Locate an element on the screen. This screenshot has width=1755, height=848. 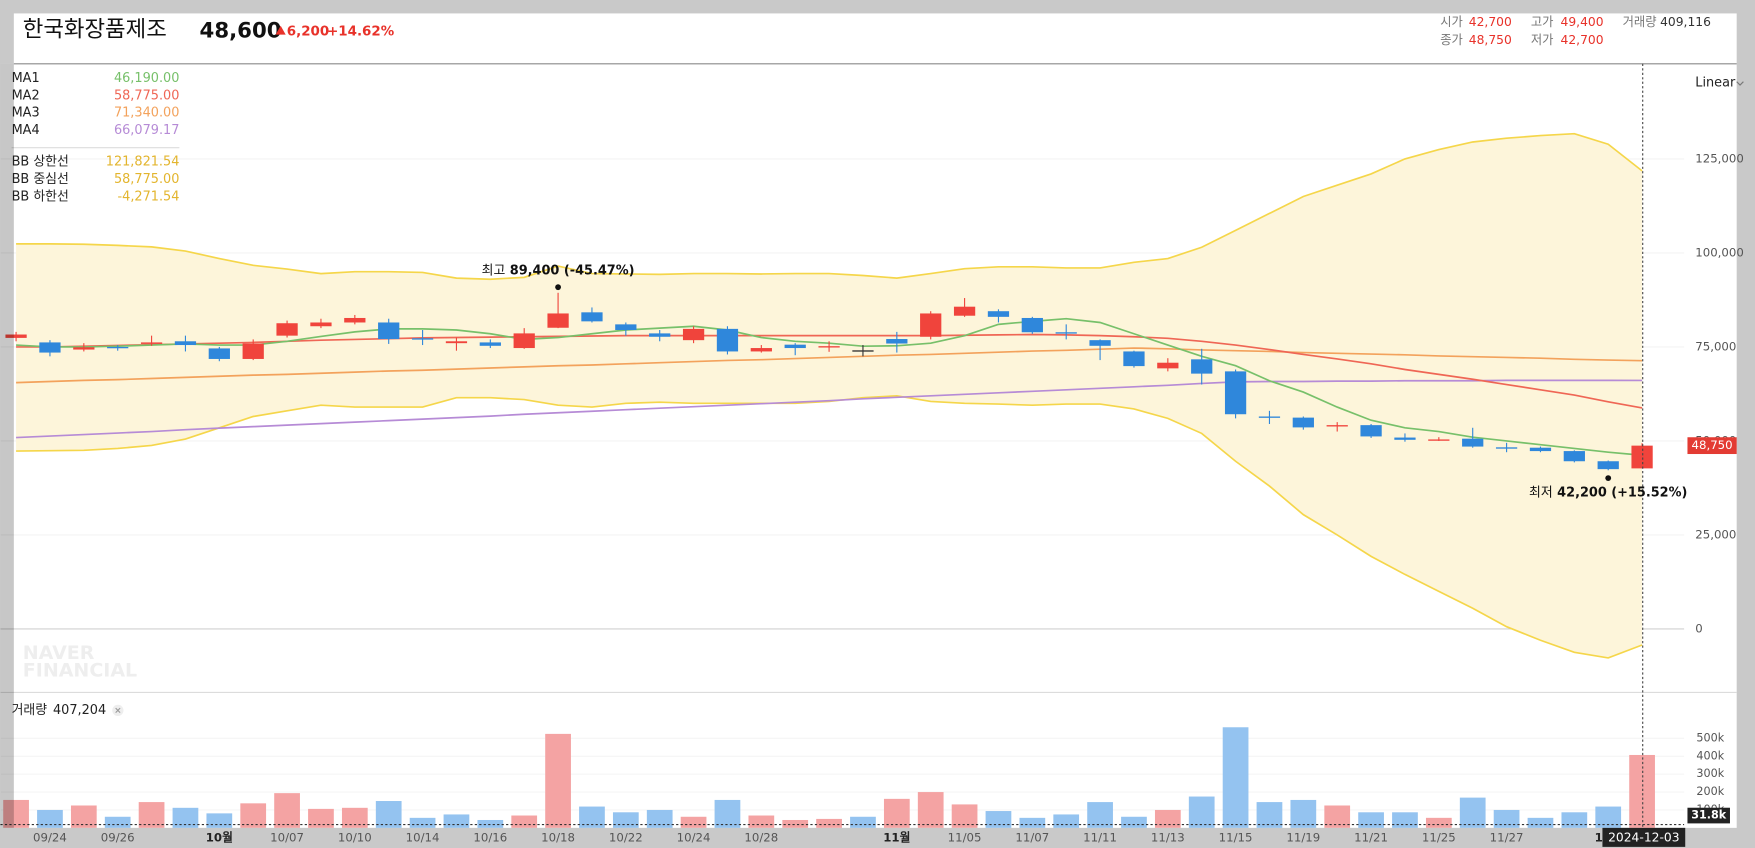
stock-name: 한국화장품제조 is located at coordinates (95, 30).